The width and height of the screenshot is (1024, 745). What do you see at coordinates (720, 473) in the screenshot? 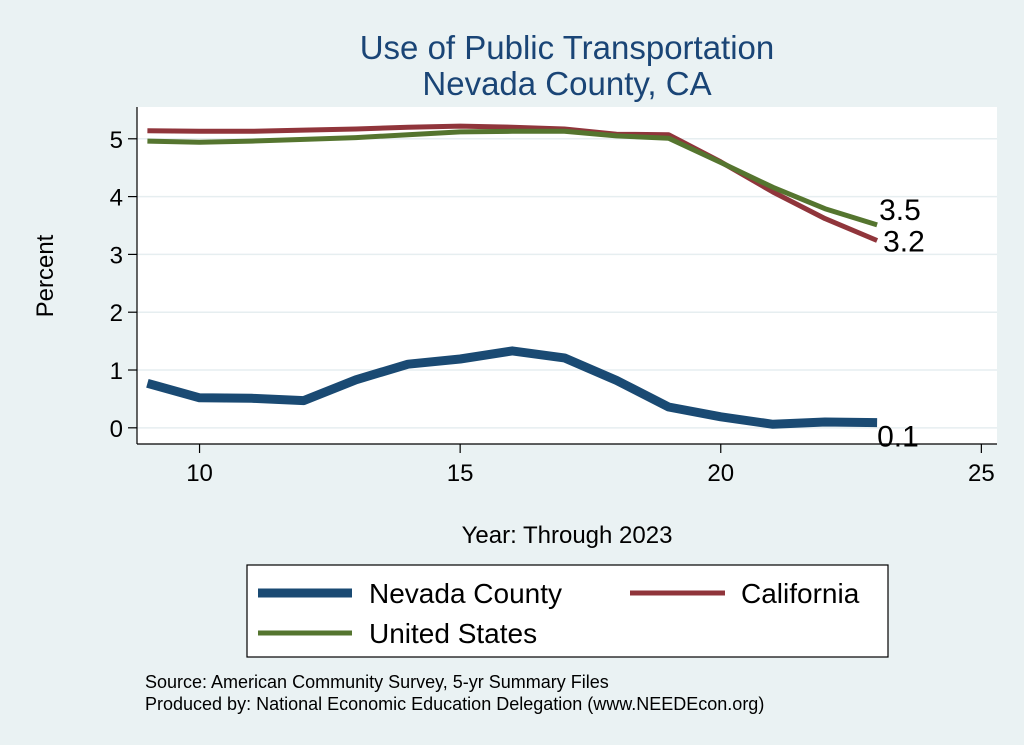
I see `x-tick-label-20: 20` at bounding box center [720, 473].